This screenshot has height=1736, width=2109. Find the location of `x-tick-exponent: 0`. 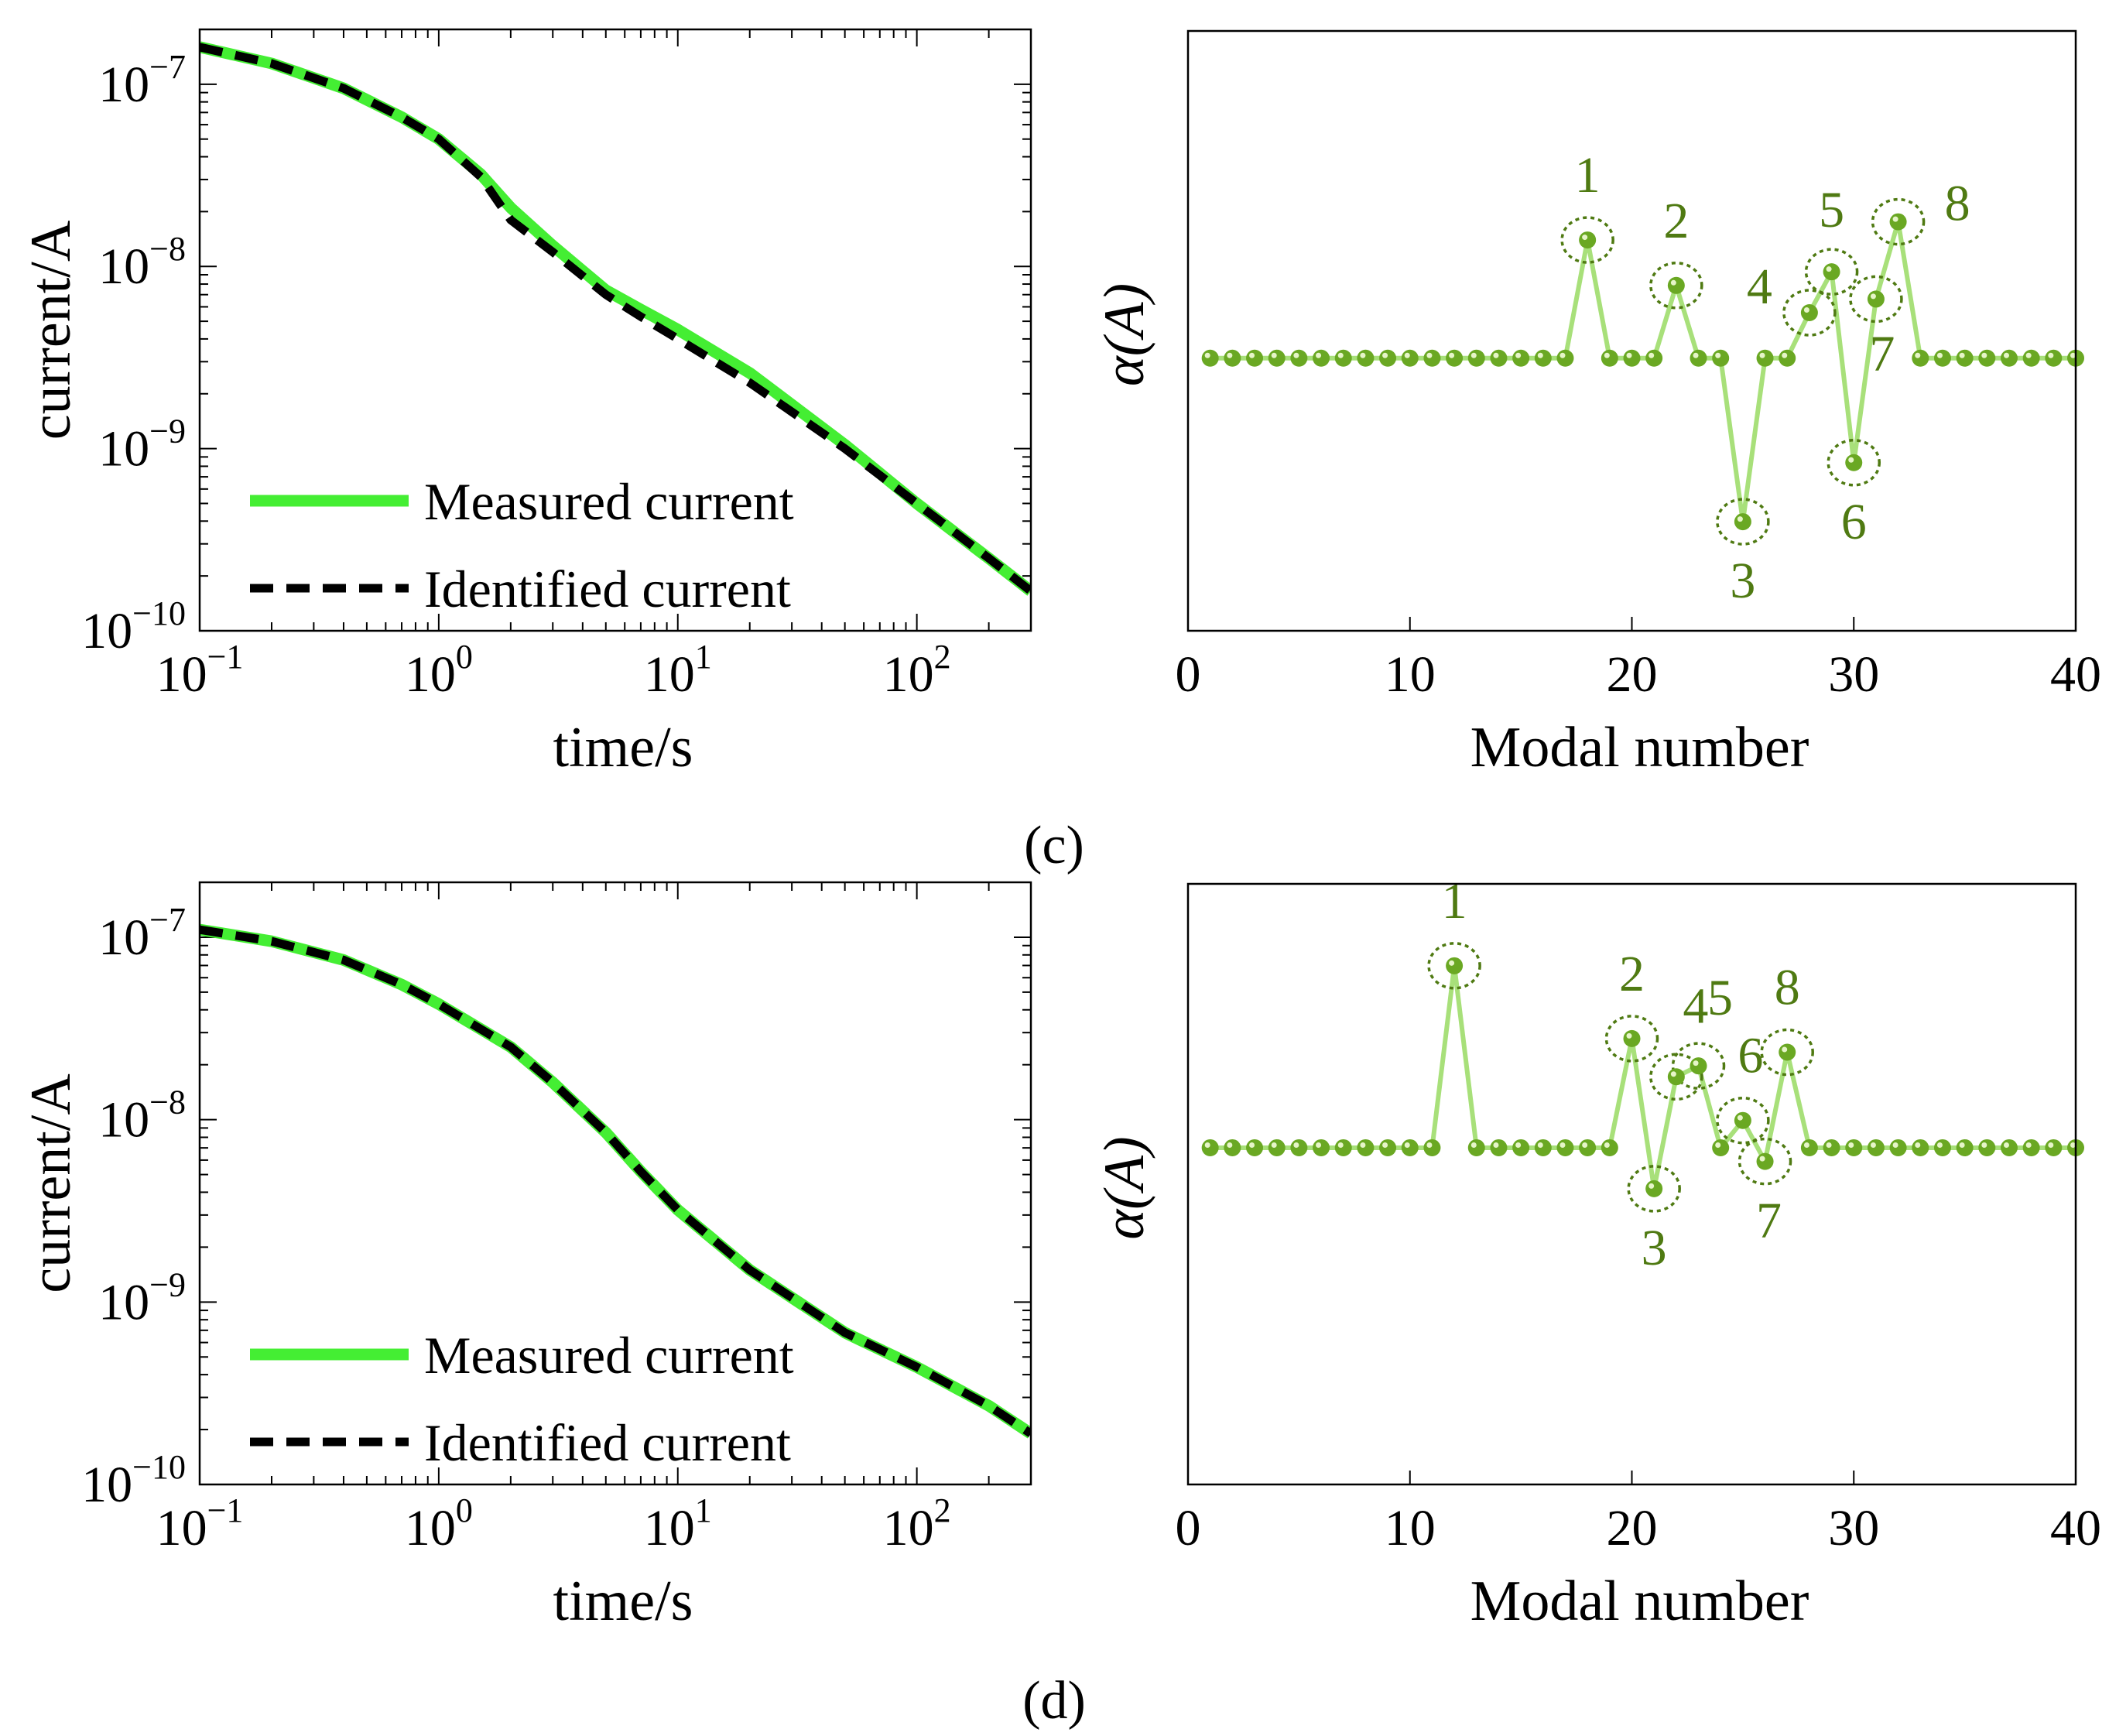

x-tick-exponent: 0 is located at coordinates (464, 657).